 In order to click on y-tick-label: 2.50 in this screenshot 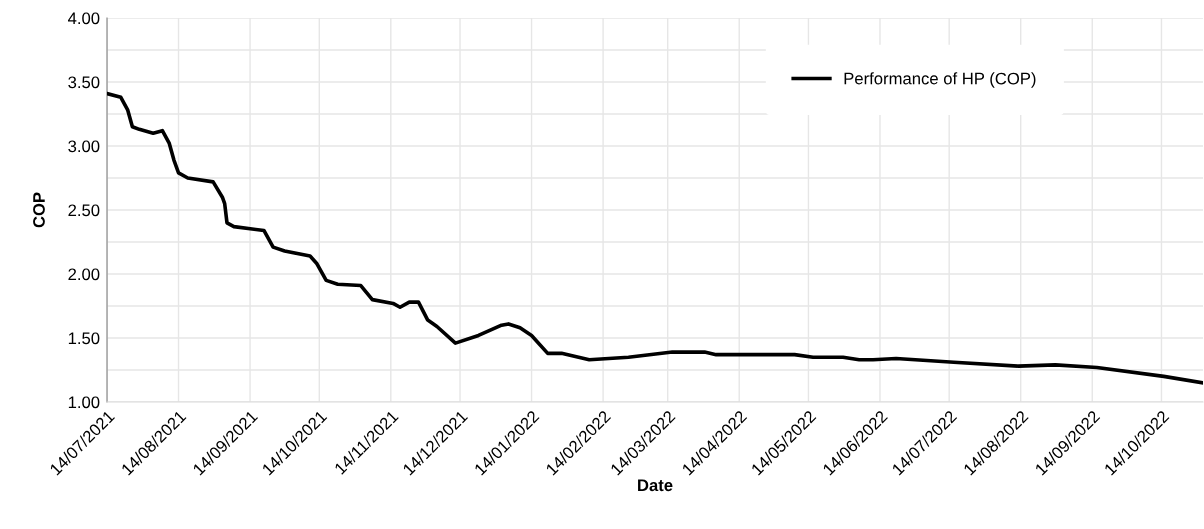, I will do `click(84, 210)`.